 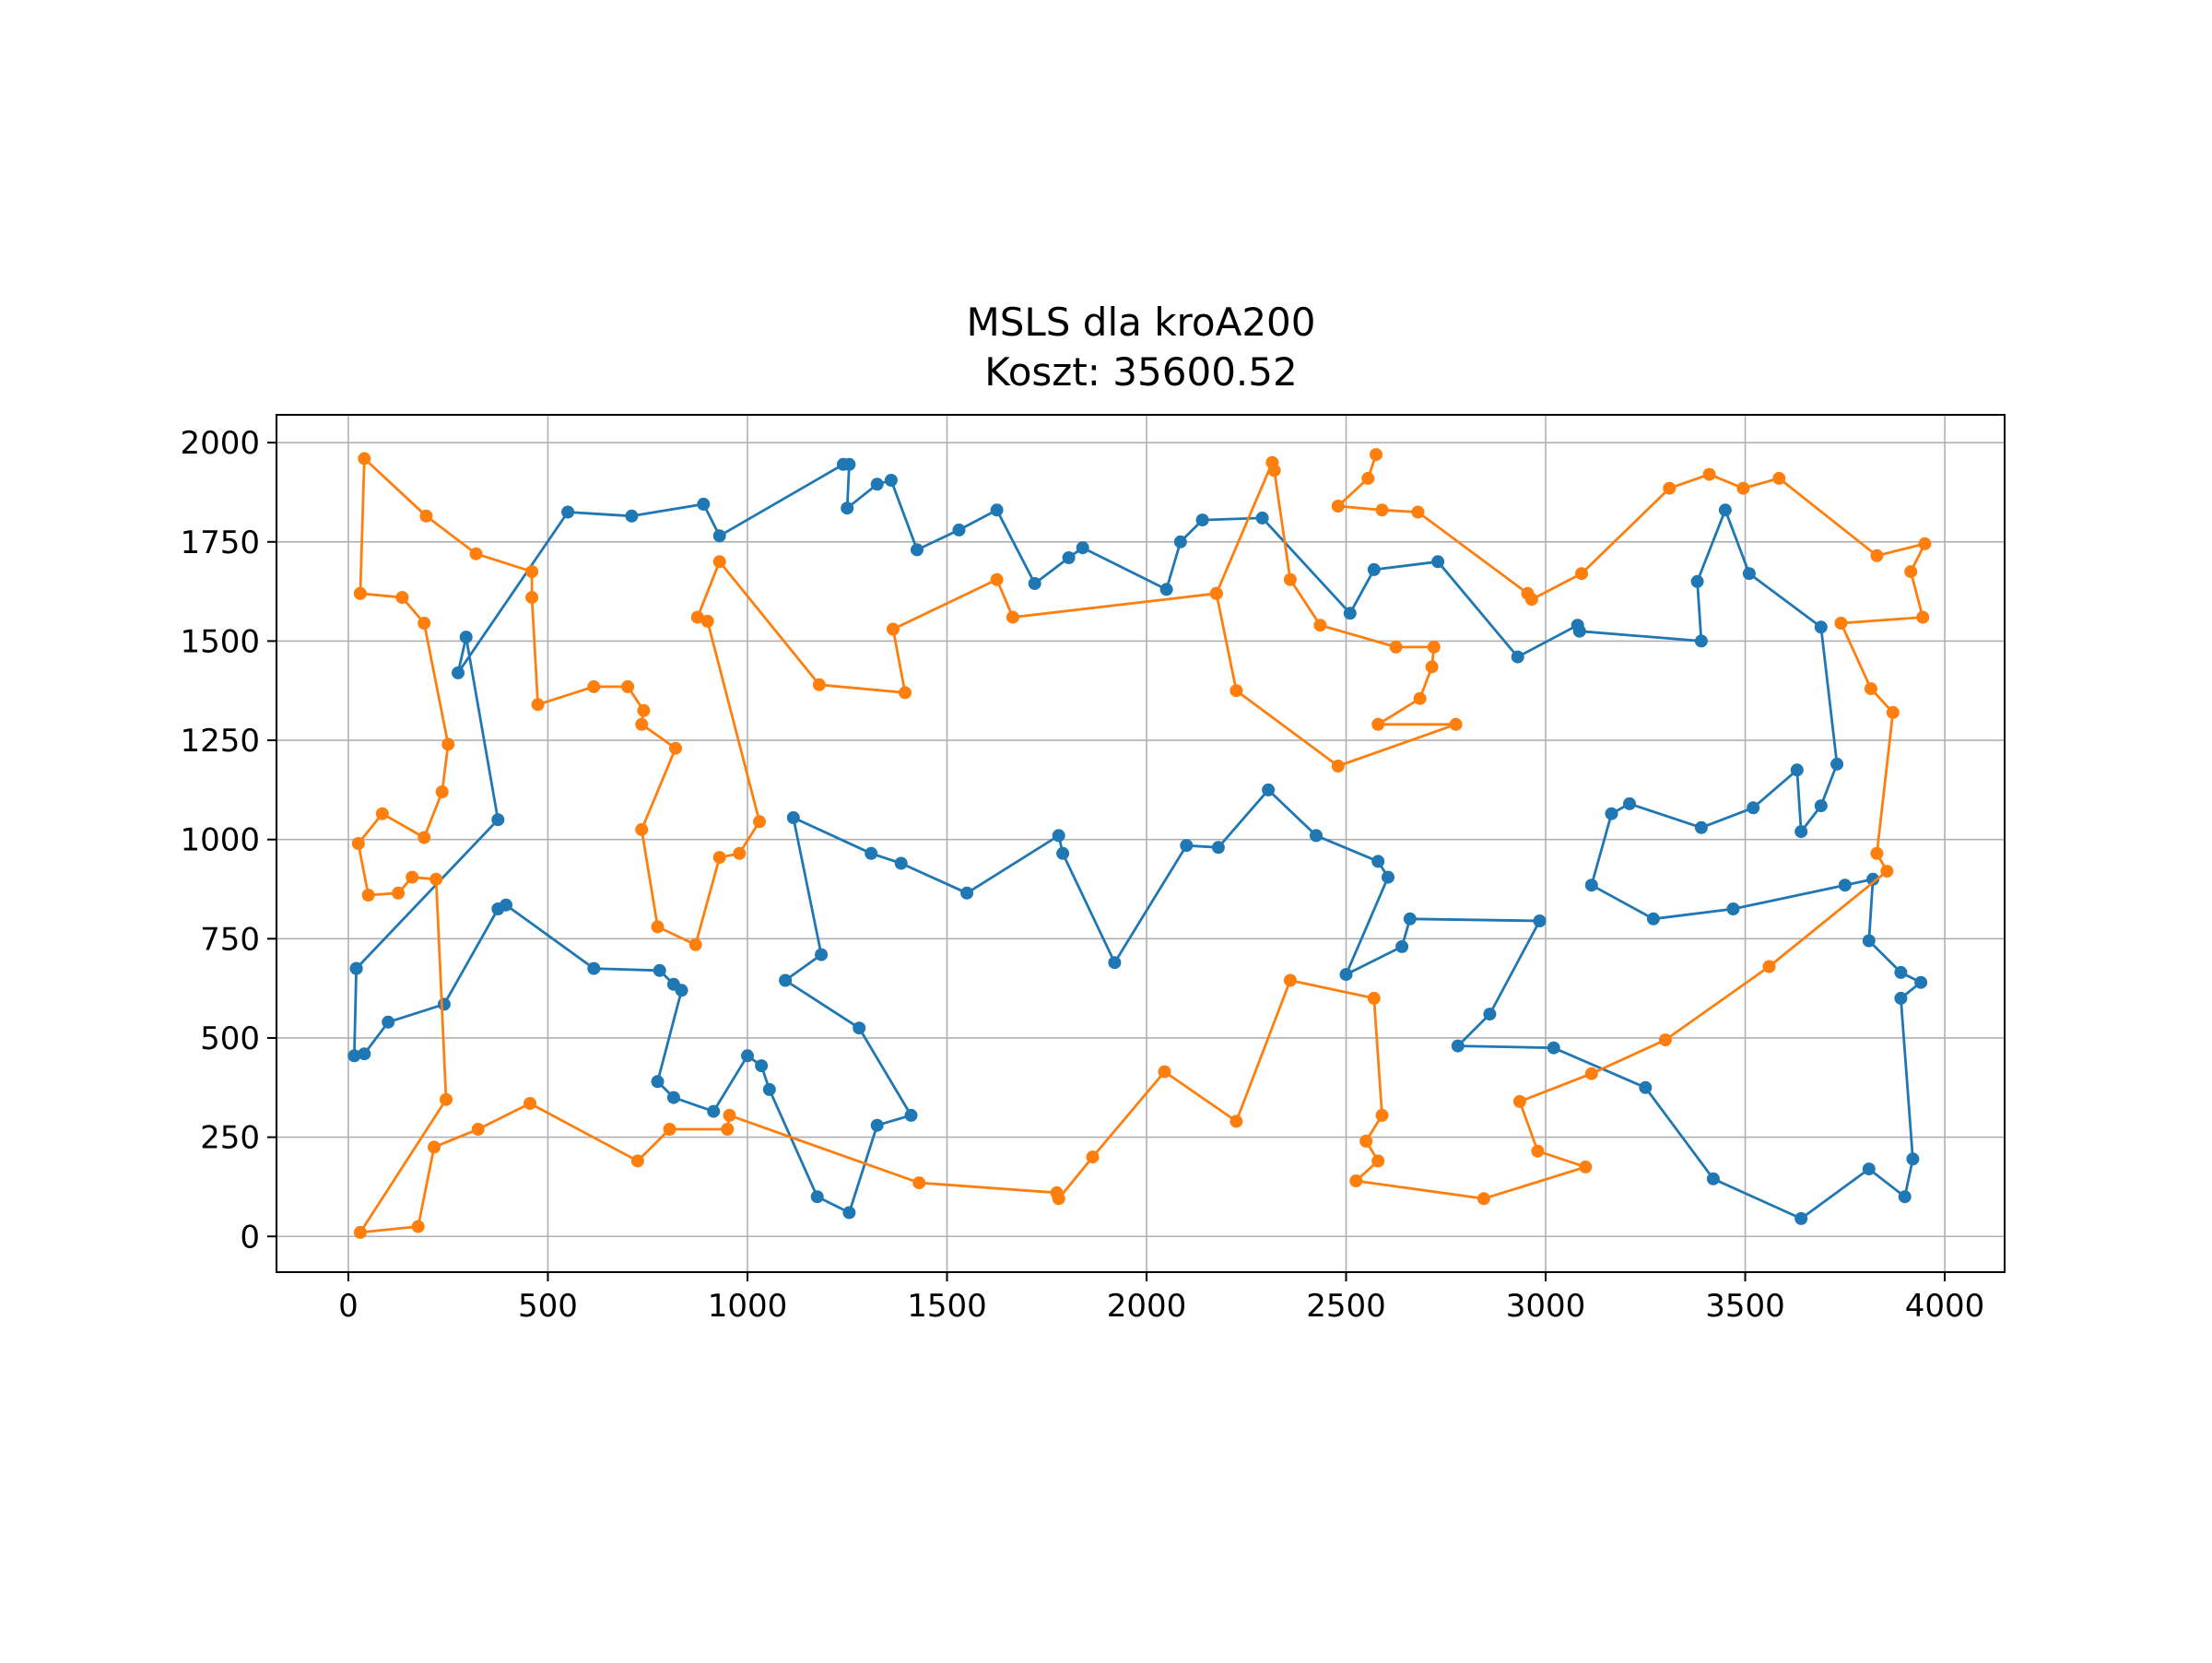 I want to click on y-tick-label: 1000, so click(x=220, y=840).